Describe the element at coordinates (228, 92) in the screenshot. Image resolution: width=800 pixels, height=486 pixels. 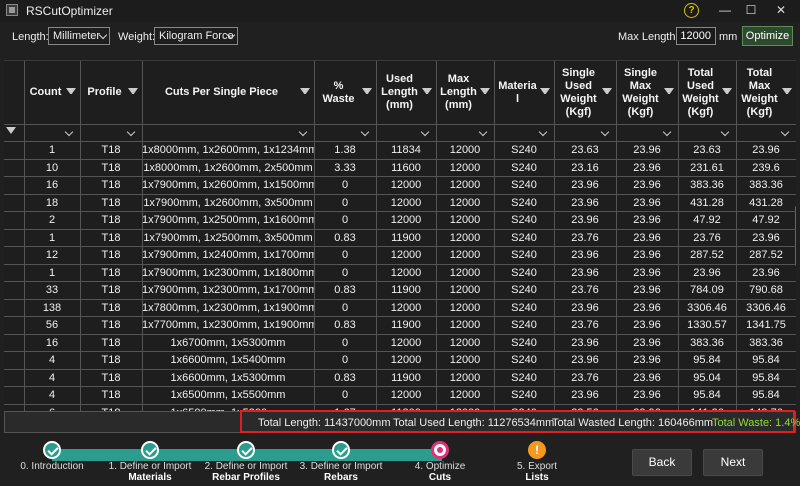
I see `column-header-cuts: Cuts Per Single Piece` at that location.